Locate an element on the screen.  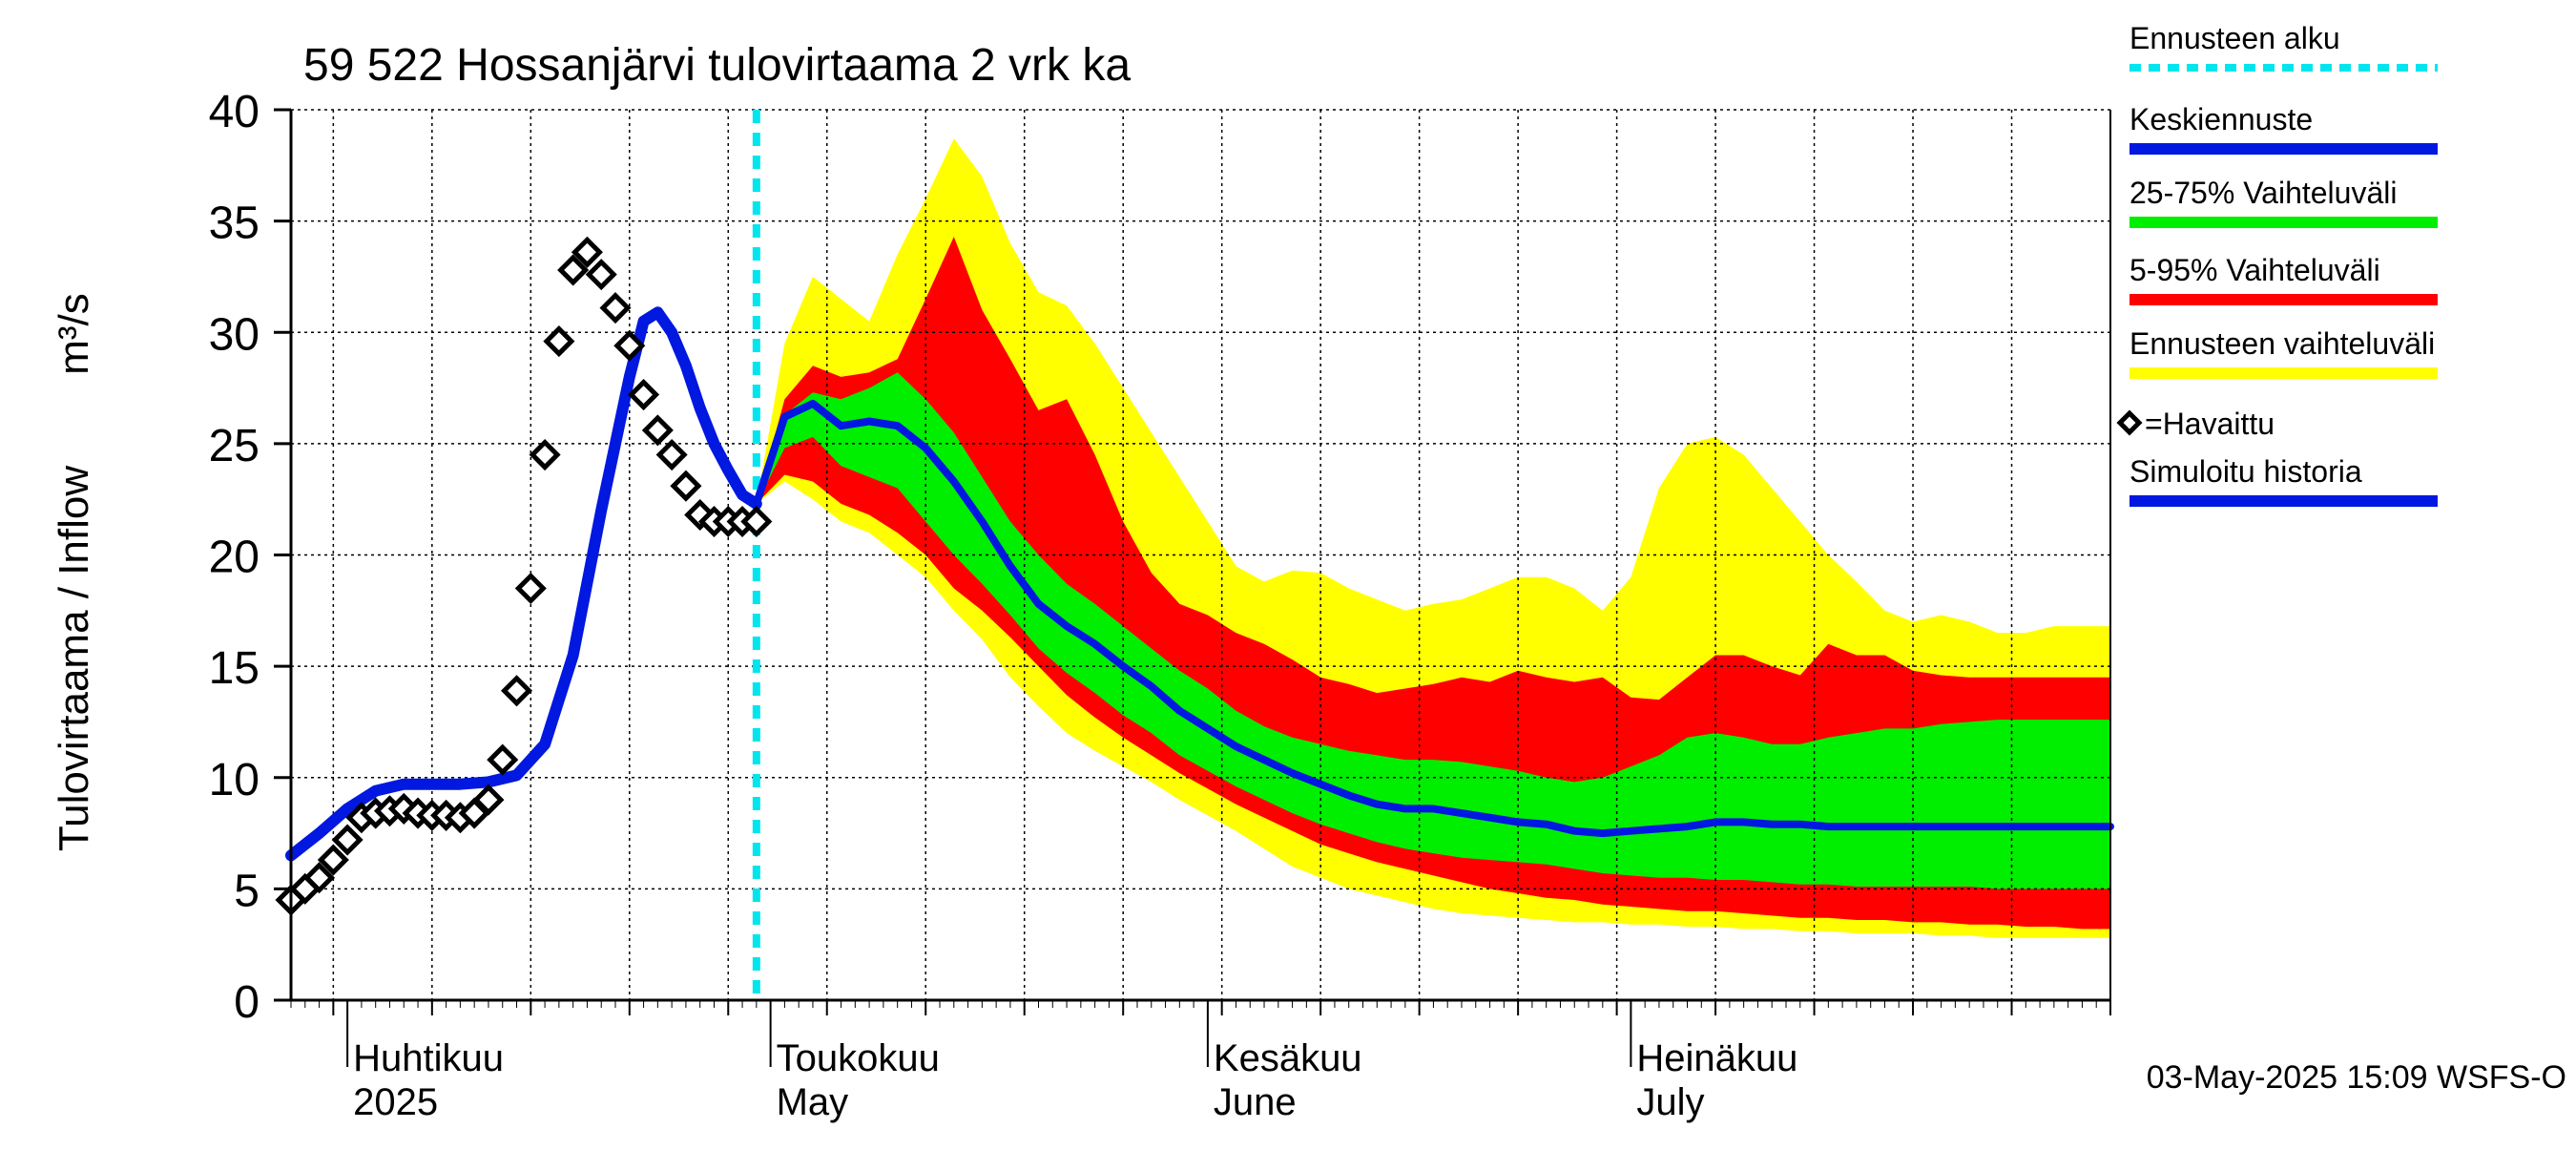
simulated-history-line is located at coordinates (523, 584).